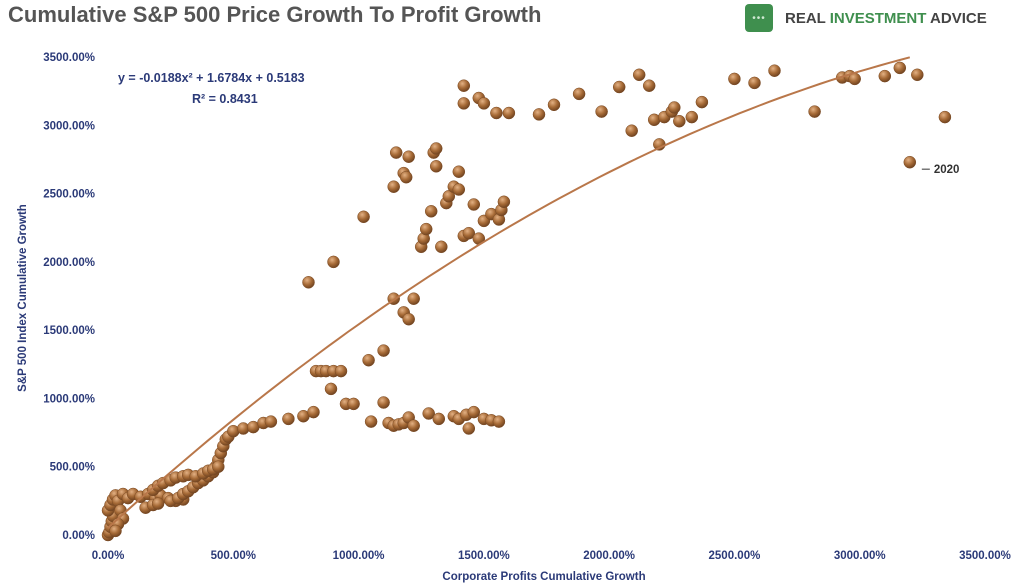 Image resolution: width=1024 pixels, height=585 pixels. Describe the element at coordinates (69, 263) in the screenshot. I see `y-tick-label: 2000.00%` at that location.